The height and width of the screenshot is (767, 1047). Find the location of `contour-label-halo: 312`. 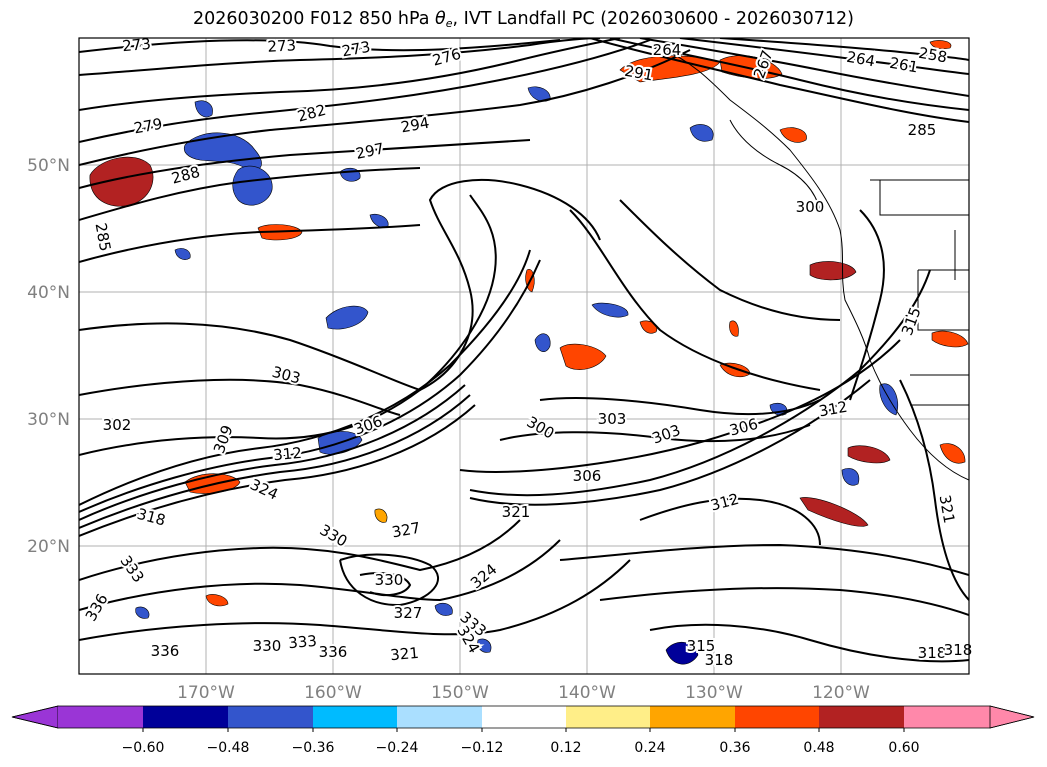

contour-label-halo: 312 is located at coordinates (832, 409).